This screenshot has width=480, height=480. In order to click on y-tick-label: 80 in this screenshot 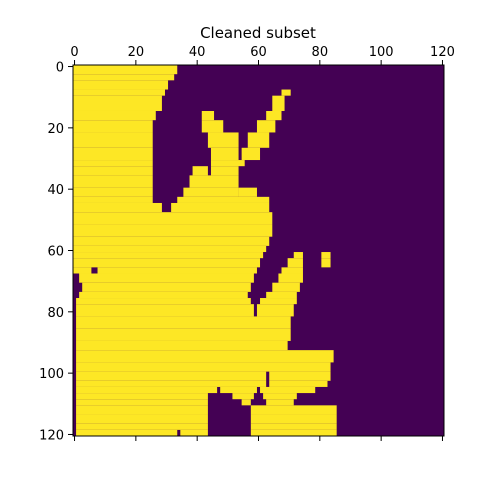, I will do `click(55, 313)`.